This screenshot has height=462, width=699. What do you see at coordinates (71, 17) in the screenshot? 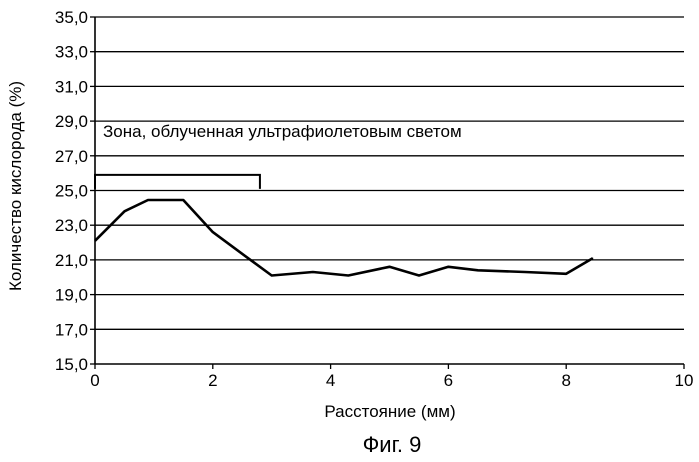
I see `y-tick-label-10: 35,0` at bounding box center [71, 17].